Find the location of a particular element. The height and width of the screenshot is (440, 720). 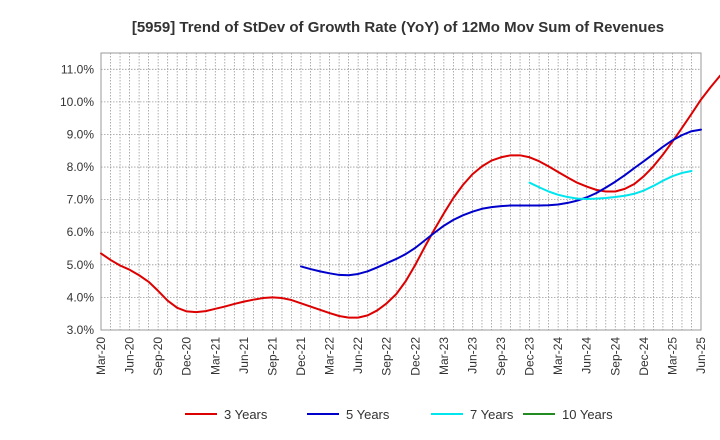

x-tick-label: Sep-22 is located at coordinates (387, 356).